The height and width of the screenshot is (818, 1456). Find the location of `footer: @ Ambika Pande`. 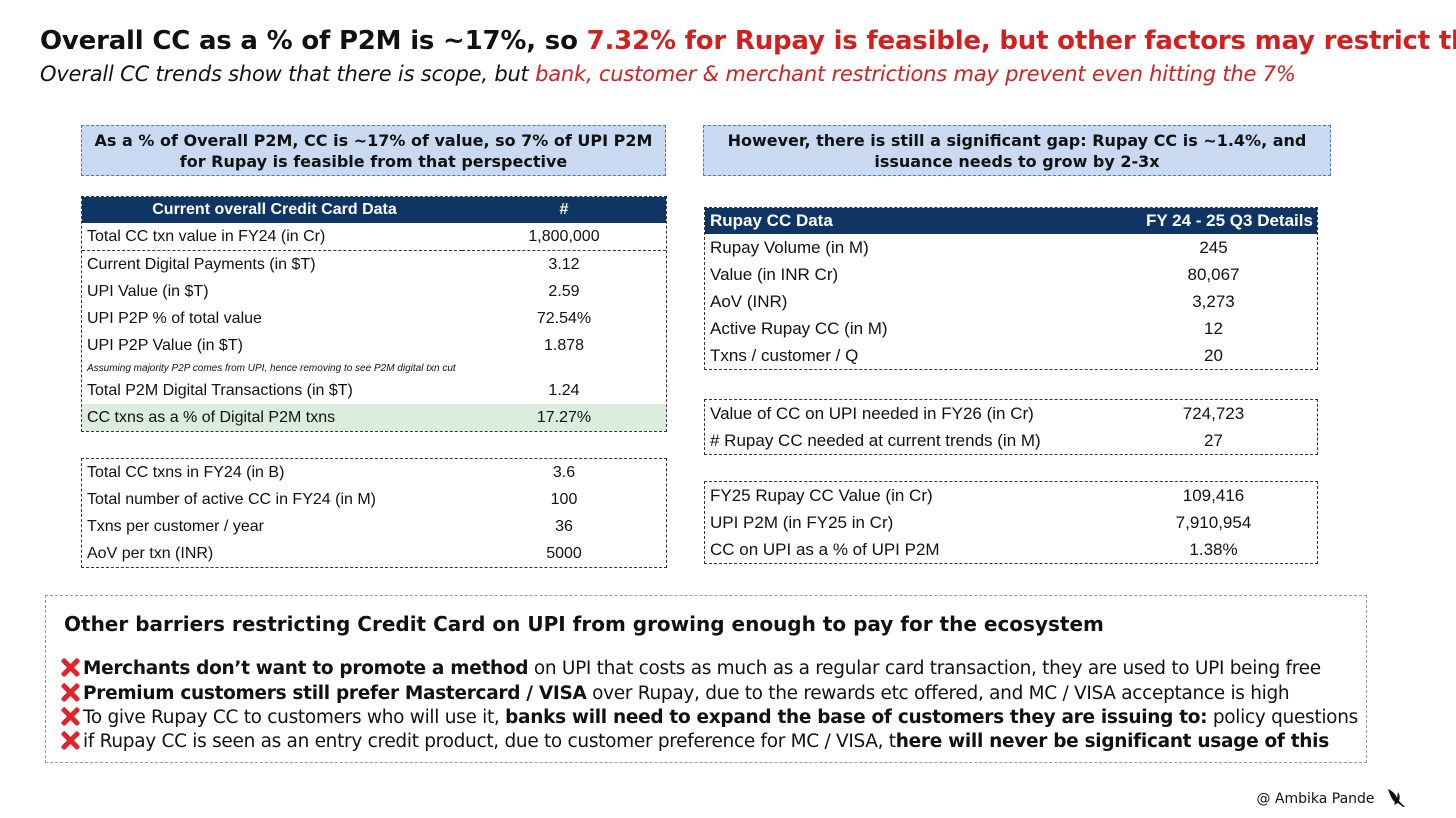

footer: @ Ambika Pande is located at coordinates (1333, 796).